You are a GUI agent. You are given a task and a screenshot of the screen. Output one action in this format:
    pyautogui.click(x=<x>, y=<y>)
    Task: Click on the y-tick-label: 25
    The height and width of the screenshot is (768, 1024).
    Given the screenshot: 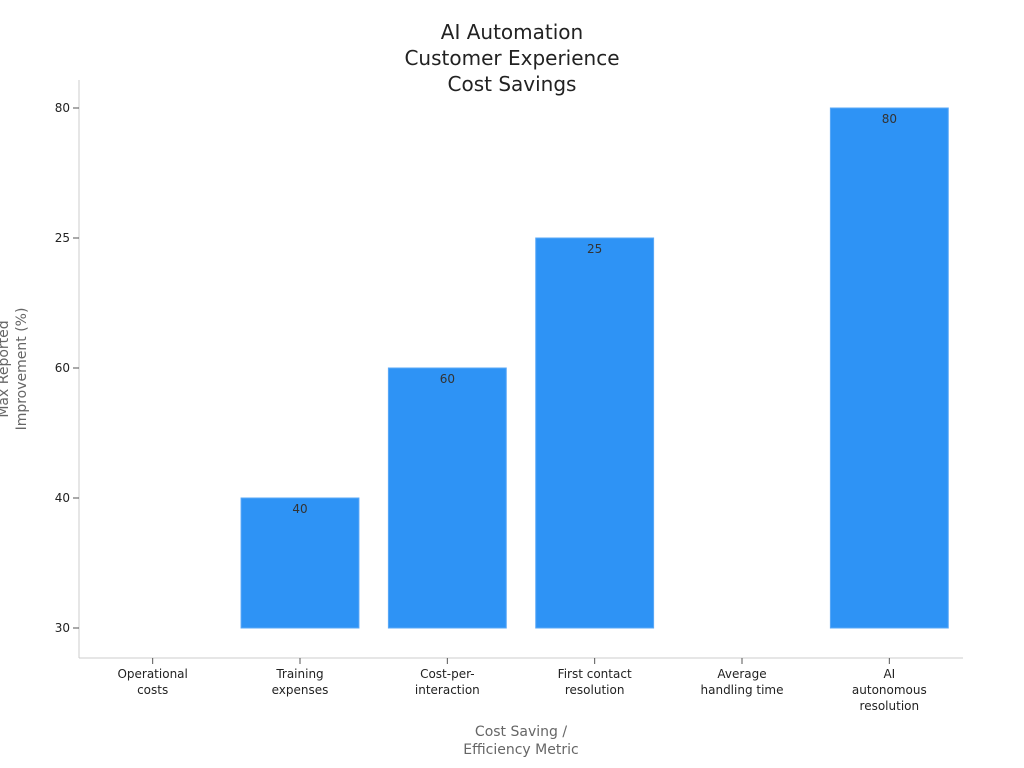 What is the action you would take?
    pyautogui.click(x=62, y=238)
    